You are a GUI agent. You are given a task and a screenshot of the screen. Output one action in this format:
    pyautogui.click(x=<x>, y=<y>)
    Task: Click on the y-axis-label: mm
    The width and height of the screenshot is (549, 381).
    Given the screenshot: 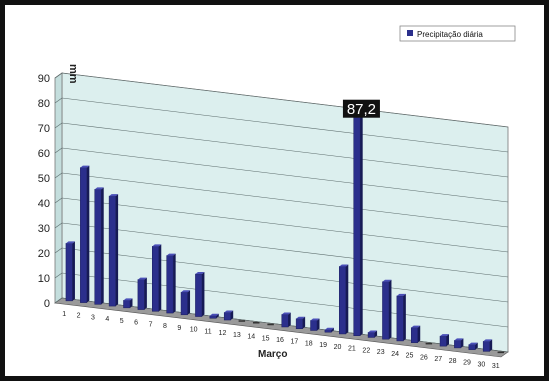 What is the action you would take?
    pyautogui.click(x=73, y=74)
    